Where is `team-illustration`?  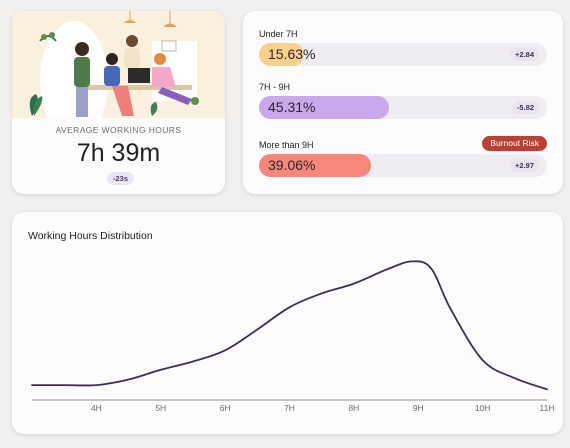
team-illustration is located at coordinates (118, 64).